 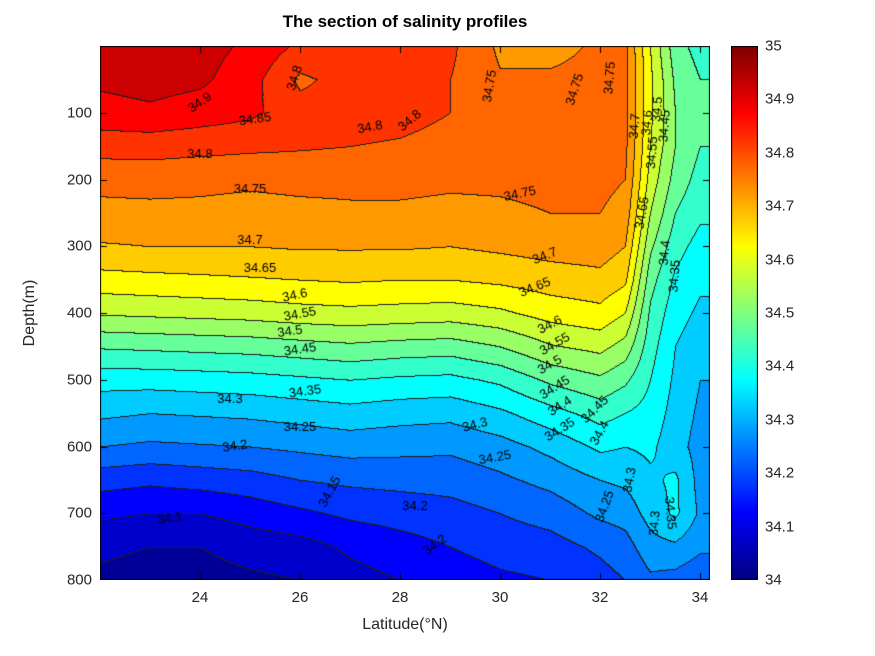 I want to click on colorbar-tick-label: 34.9, so click(x=780, y=99).